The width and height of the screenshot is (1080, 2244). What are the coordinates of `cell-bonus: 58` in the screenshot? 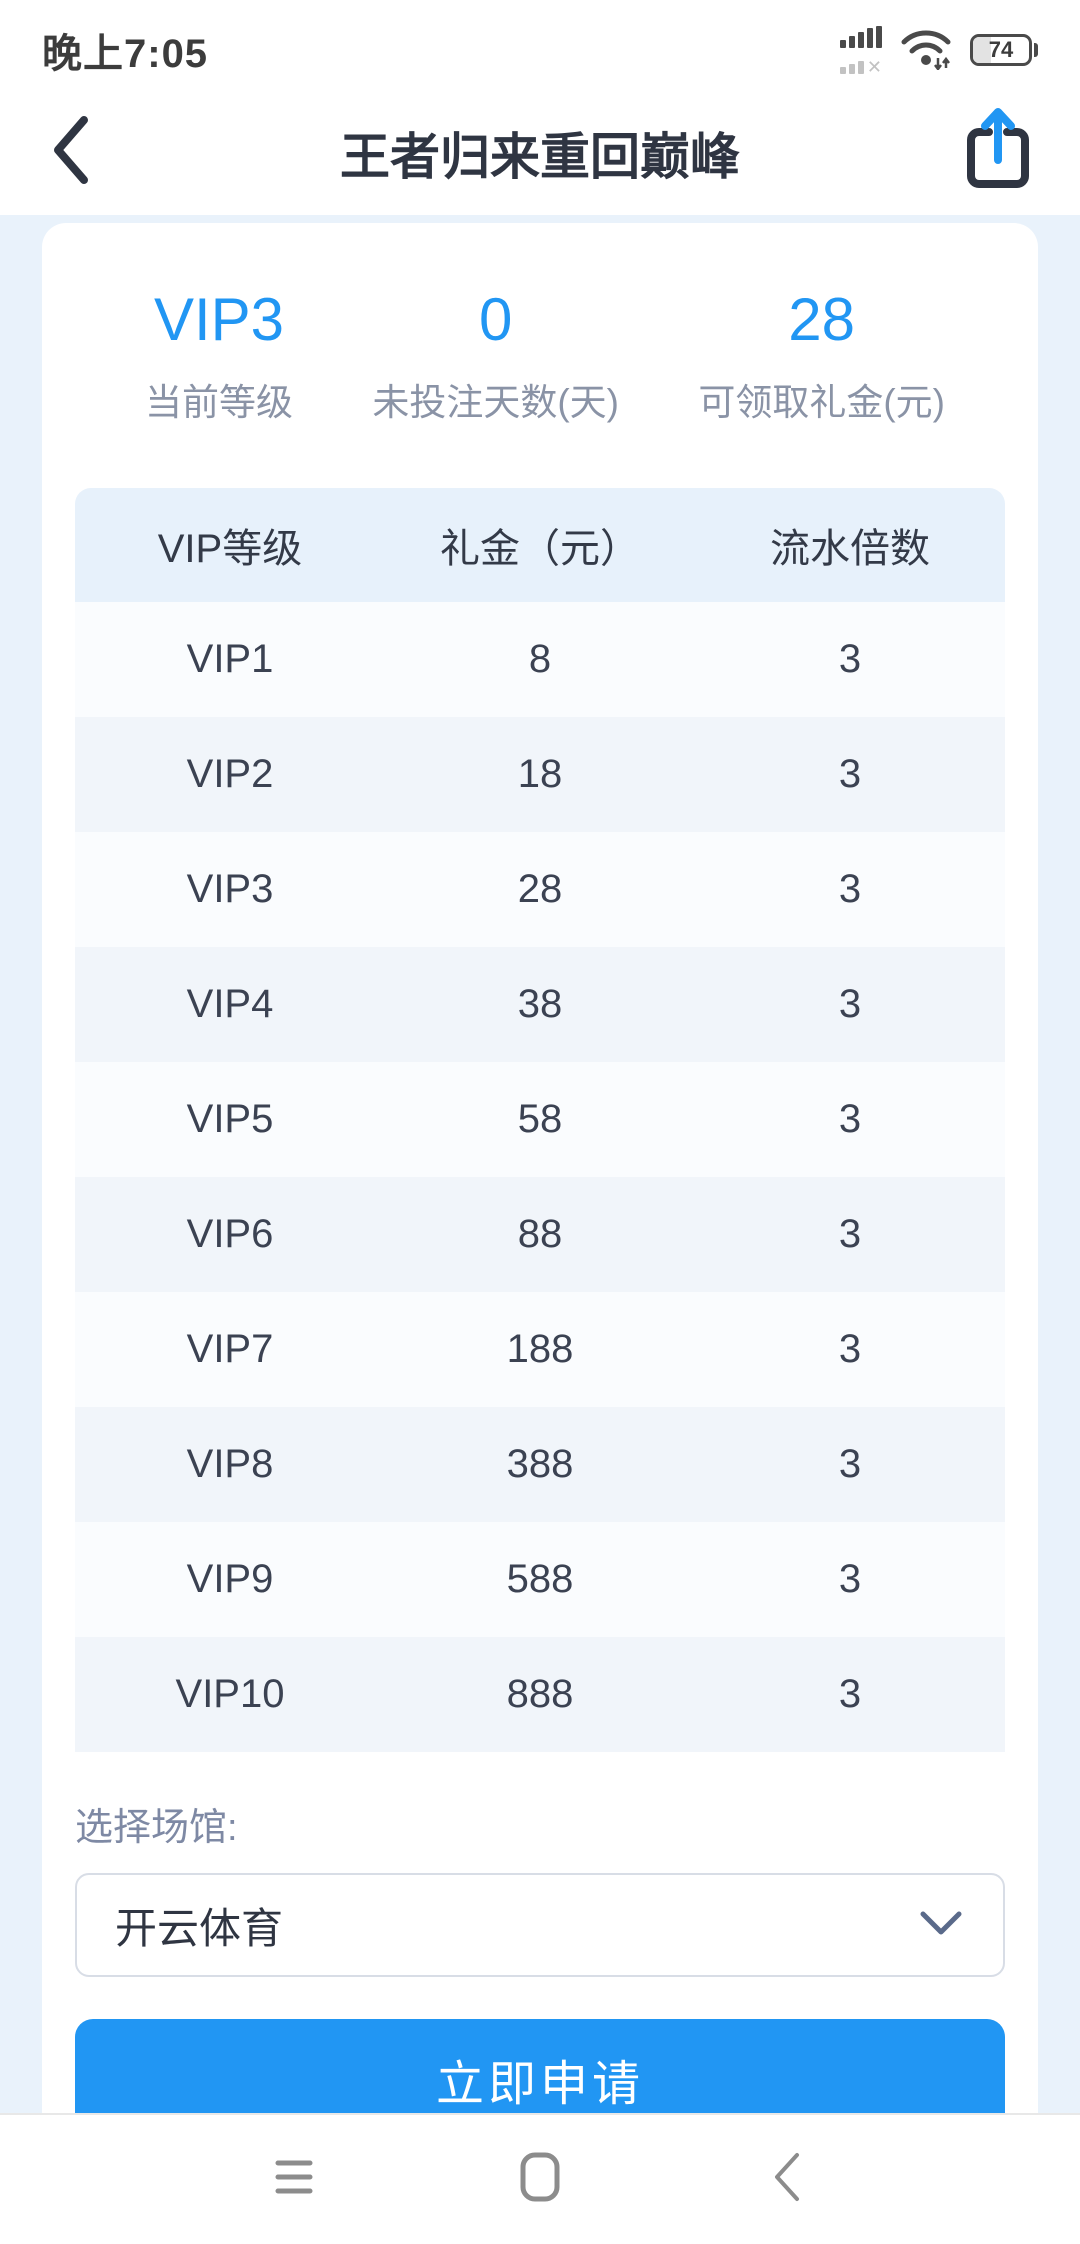 It's located at (540, 1119).